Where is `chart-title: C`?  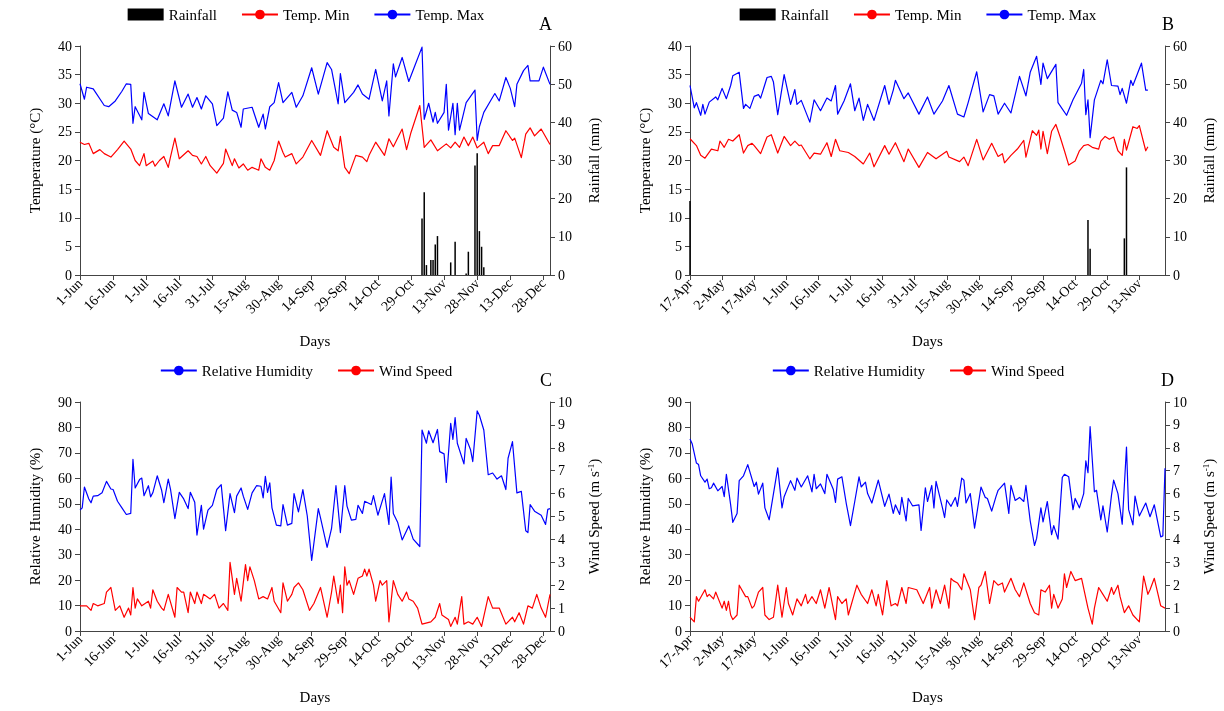 chart-title: C is located at coordinates (546, 380).